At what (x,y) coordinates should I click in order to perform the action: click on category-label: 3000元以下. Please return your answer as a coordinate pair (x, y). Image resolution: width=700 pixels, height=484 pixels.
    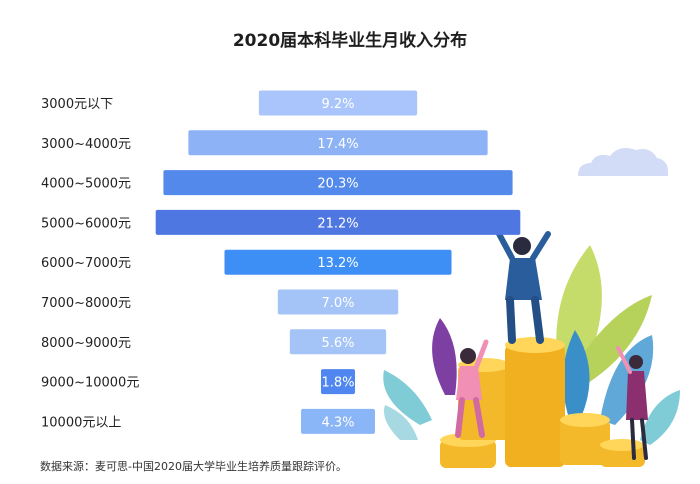
    Looking at the image, I should click on (77, 104).